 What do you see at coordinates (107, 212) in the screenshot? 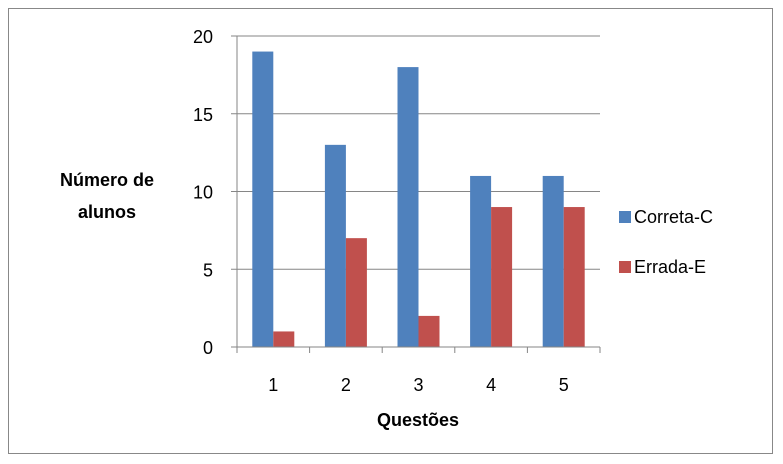
I see `y-axis-label-line2: alunos` at bounding box center [107, 212].